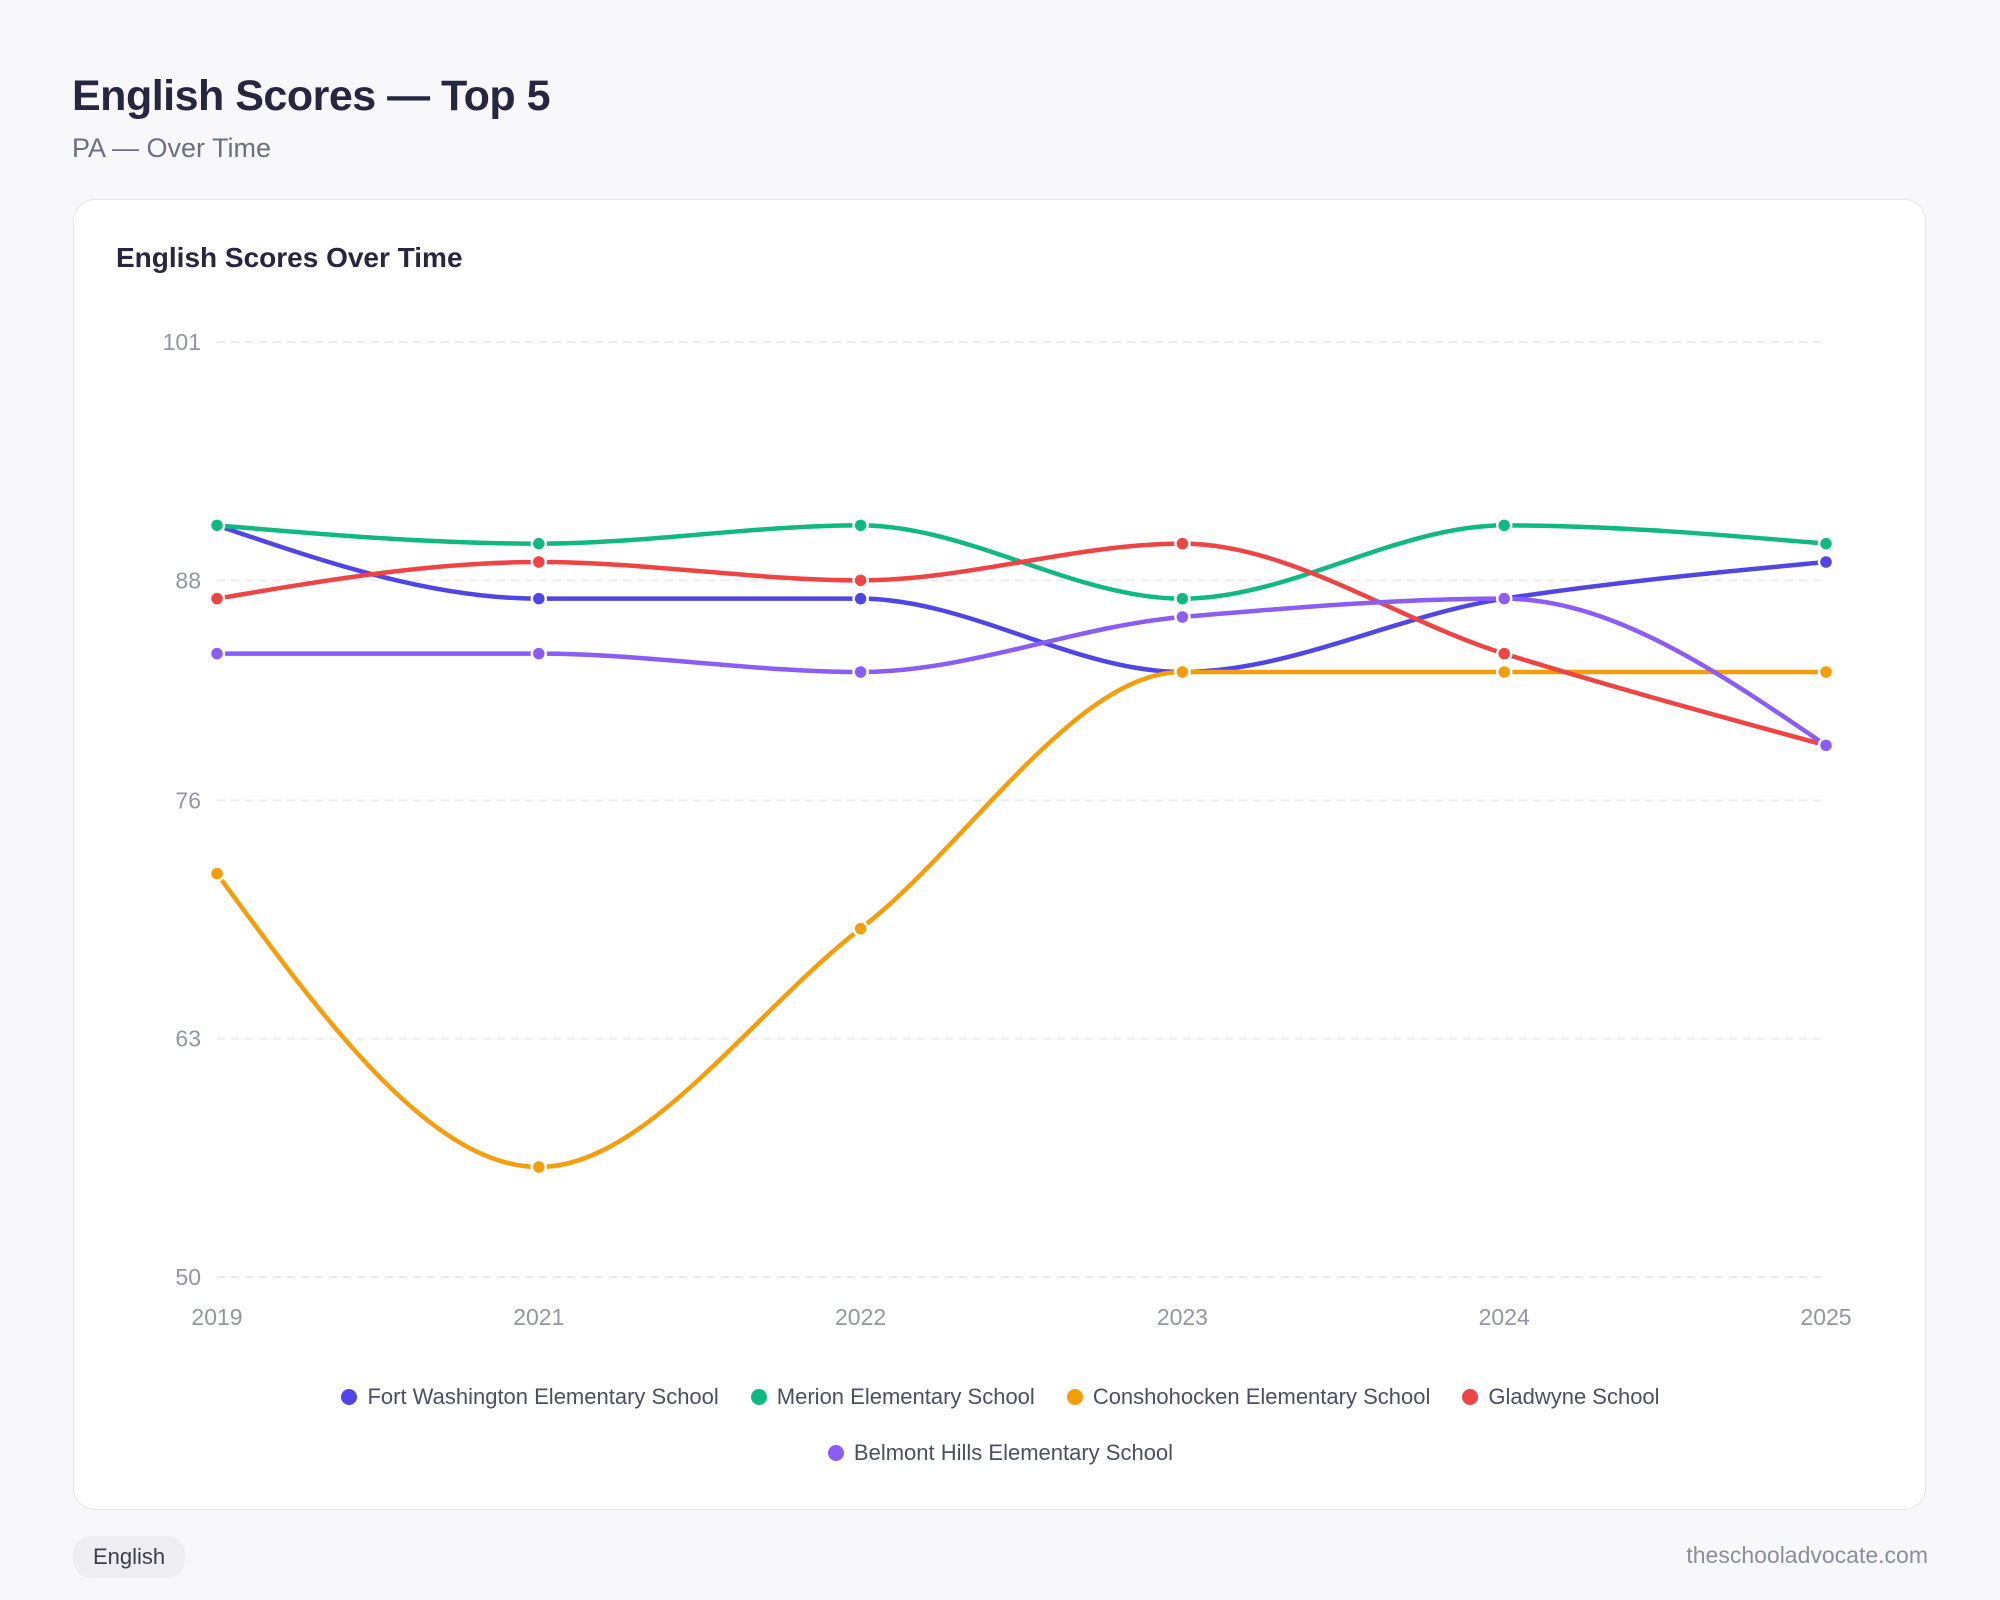  I want to click on x-tick-label: 2019, so click(216, 1317).